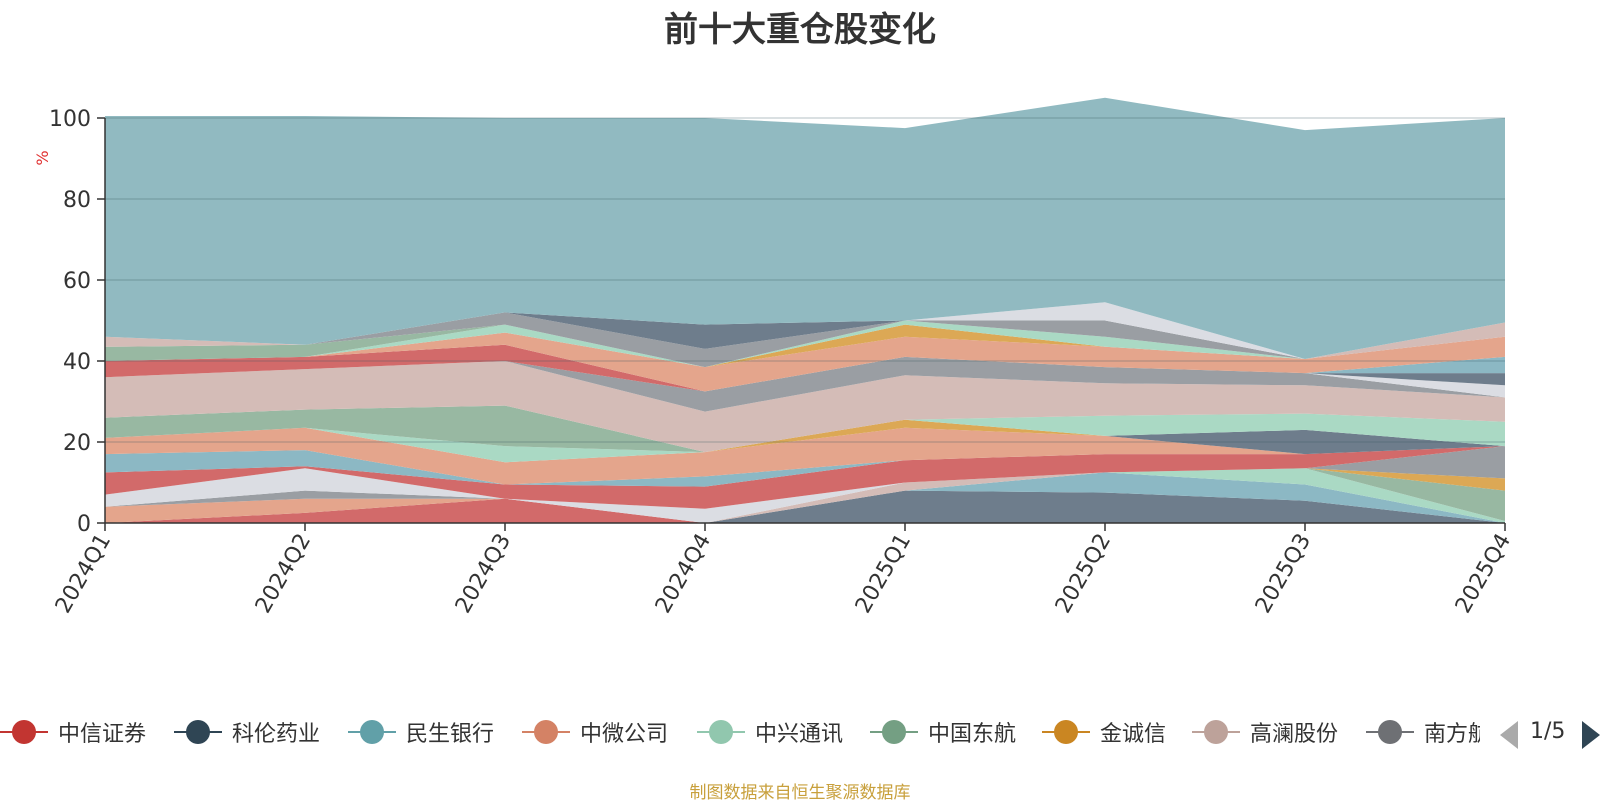 This screenshot has height=803, width=1600. Describe the element at coordinates (42, 157) in the screenshot. I see `y-axis-unit-label: %` at that location.